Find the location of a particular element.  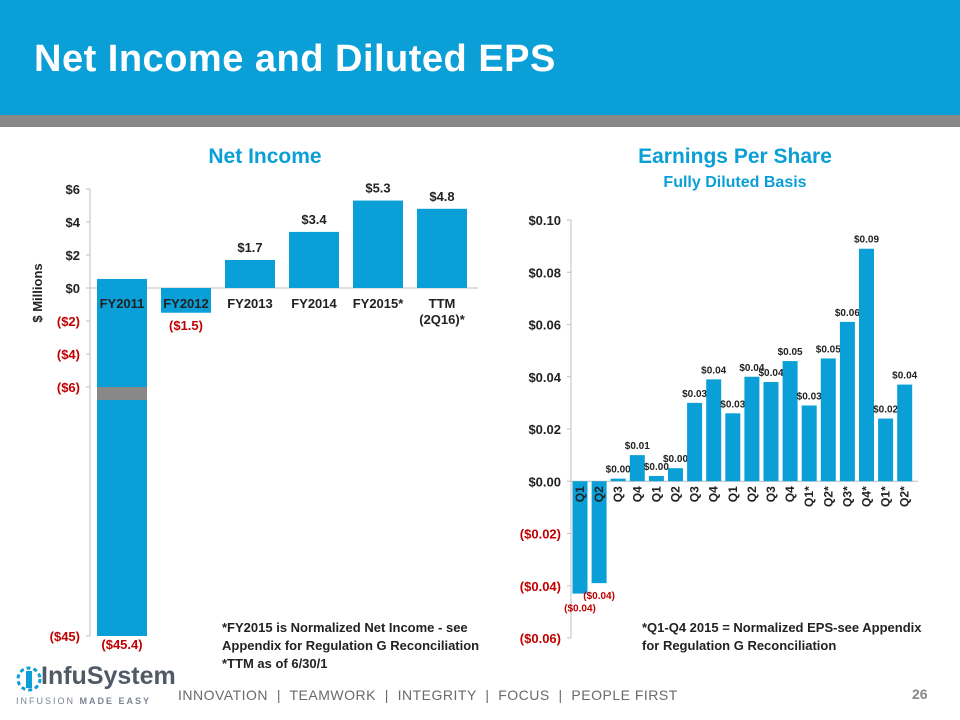

ni-y-tick-label: $4 is located at coordinates (73, 222).